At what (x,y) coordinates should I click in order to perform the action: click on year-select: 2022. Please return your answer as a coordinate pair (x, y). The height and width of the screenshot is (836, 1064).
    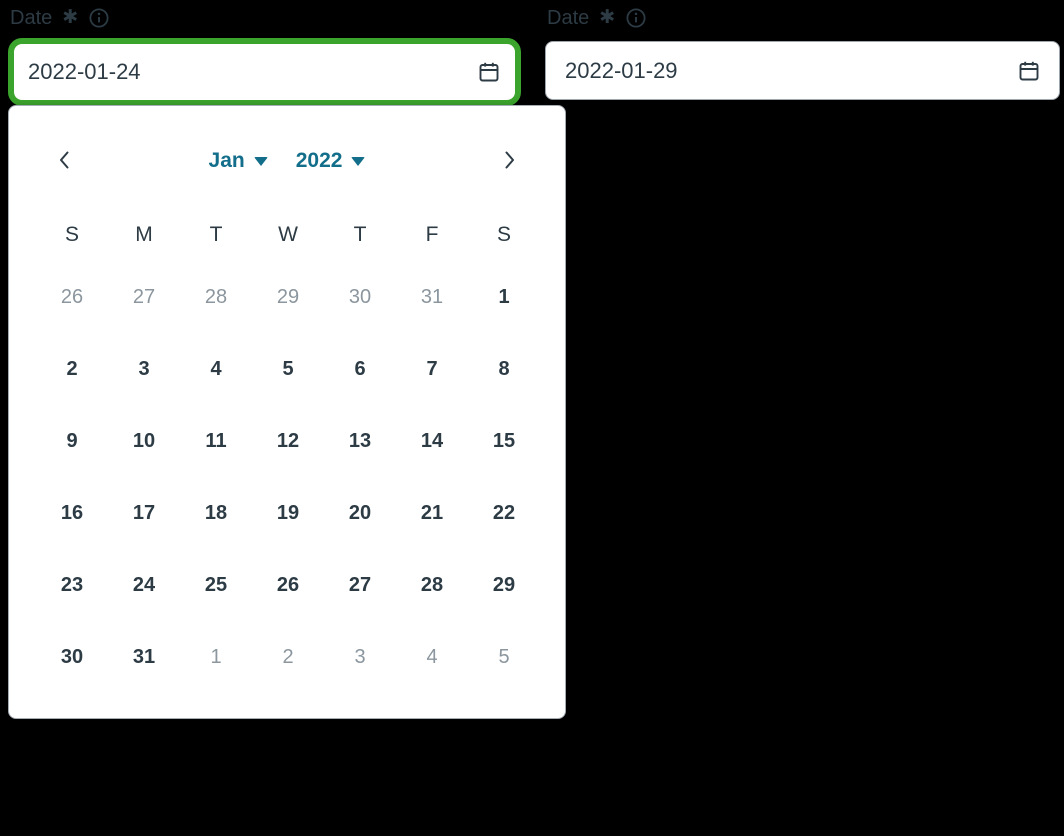
    Looking at the image, I should click on (331, 161).